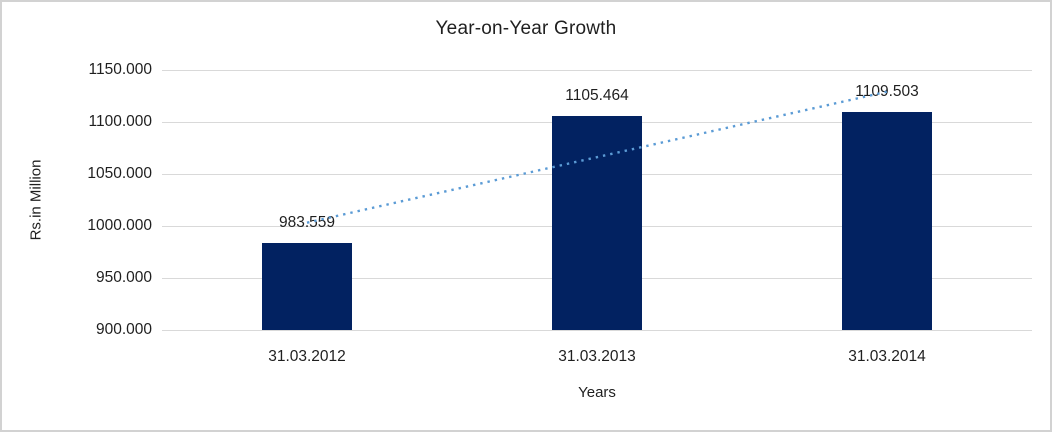 This screenshot has width=1052, height=432. I want to click on x-axis-tick-label: 31.03.2014, so click(887, 356).